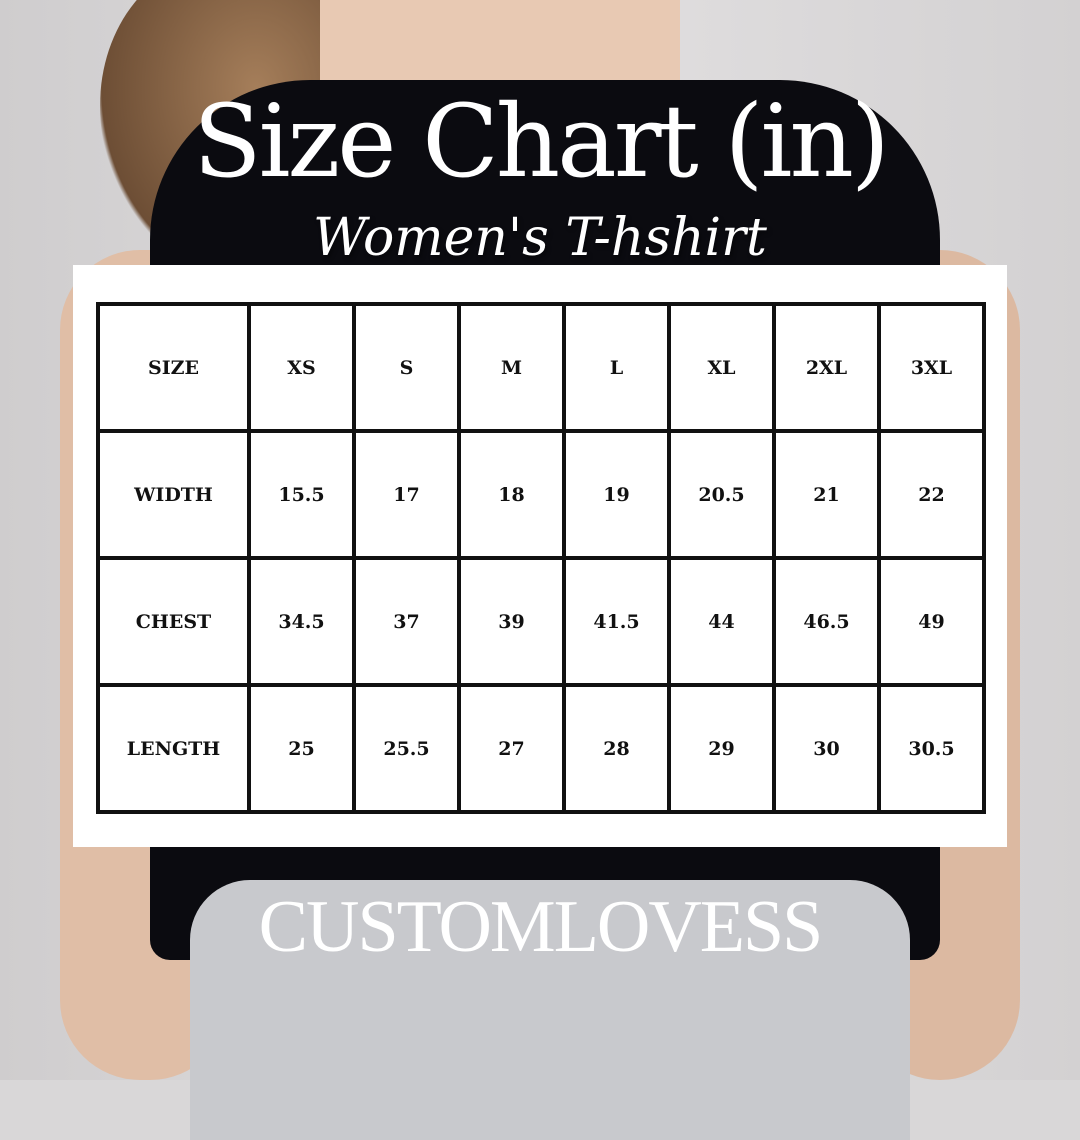 This screenshot has width=1080, height=1140. I want to click on table-cell: 39, so click(511, 621).